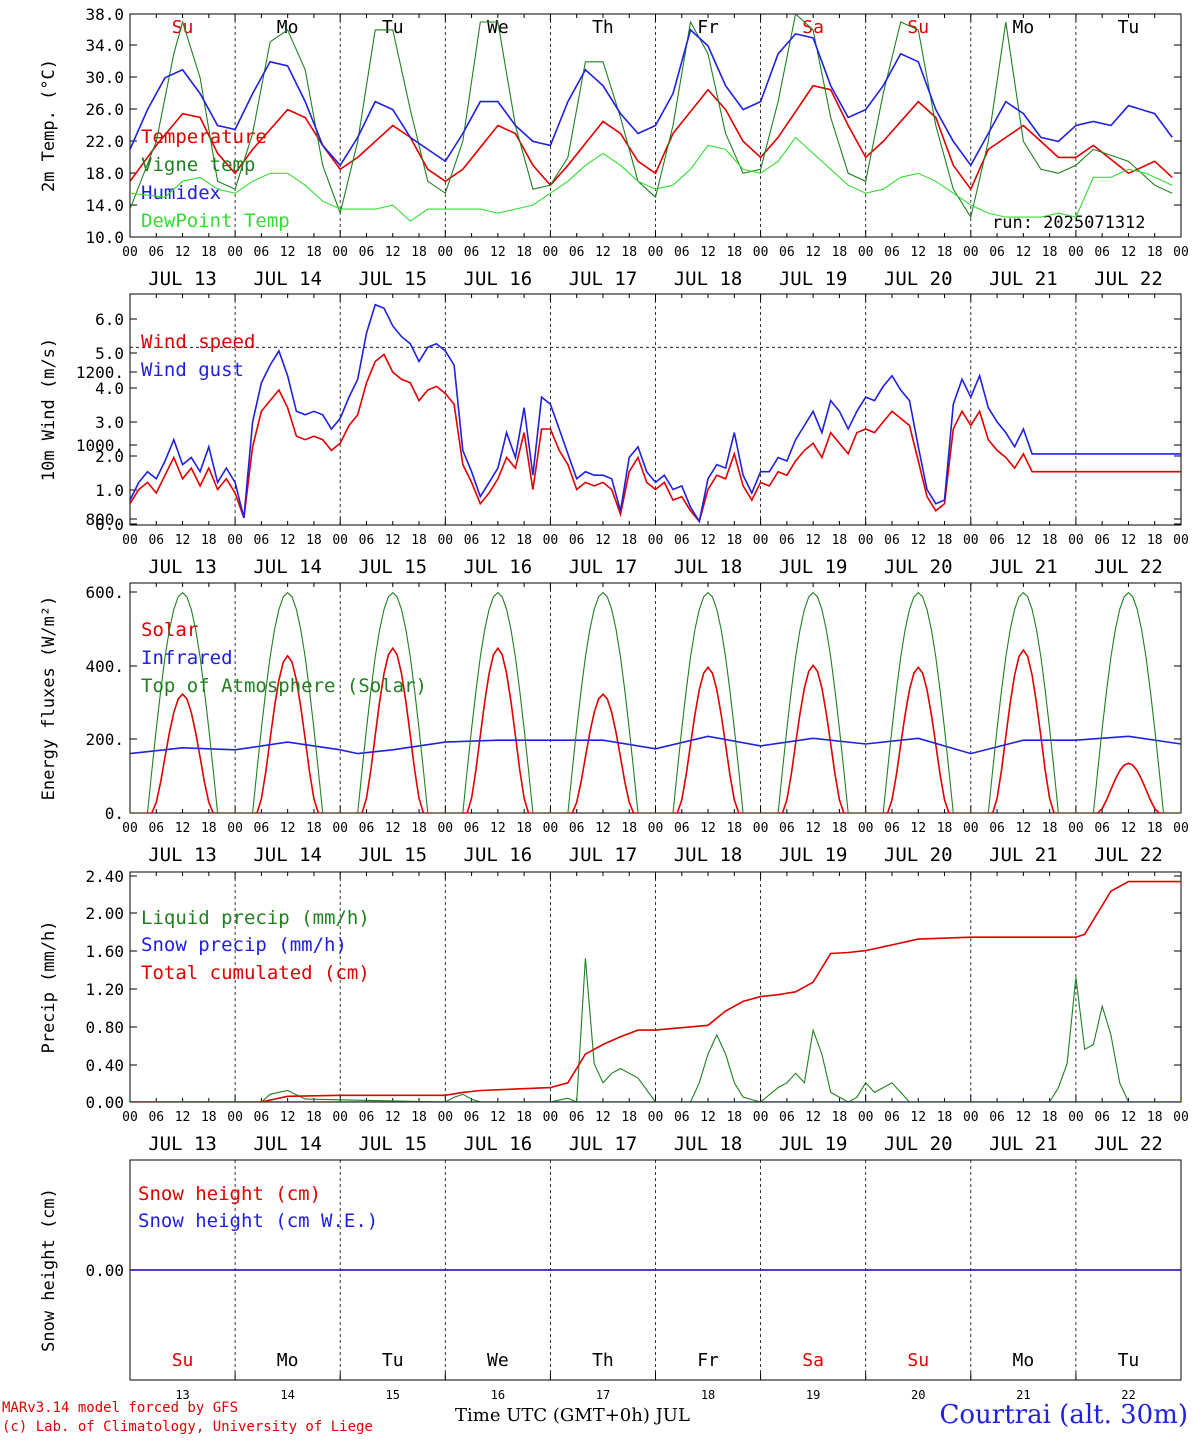  What do you see at coordinates (1064, 1415) in the screenshot?
I see `location-label: Courtrai (alt. 30m)` at bounding box center [1064, 1415].